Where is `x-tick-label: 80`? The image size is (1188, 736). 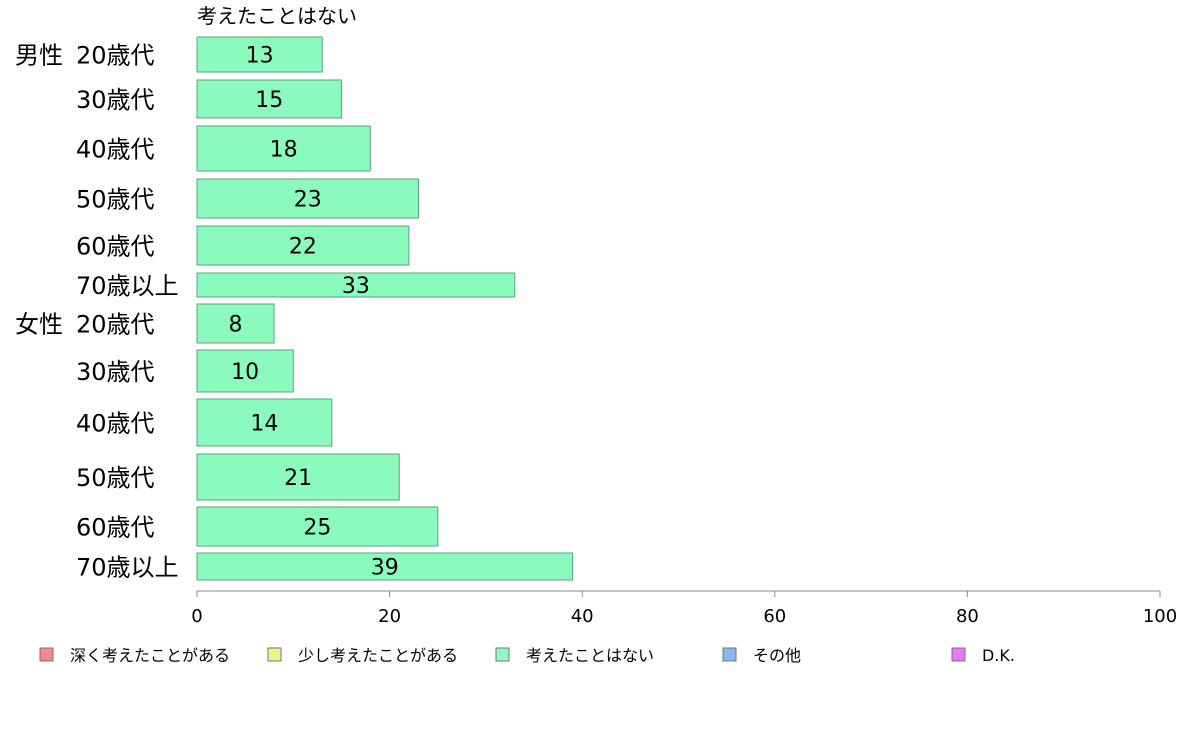
x-tick-label: 80 is located at coordinates (967, 616).